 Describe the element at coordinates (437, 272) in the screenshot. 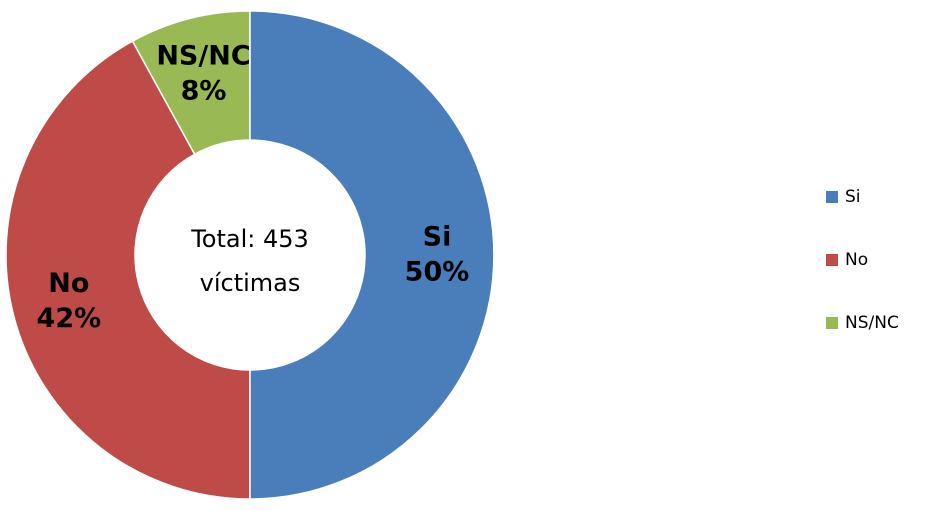

I see `segment-value: 50%` at that location.